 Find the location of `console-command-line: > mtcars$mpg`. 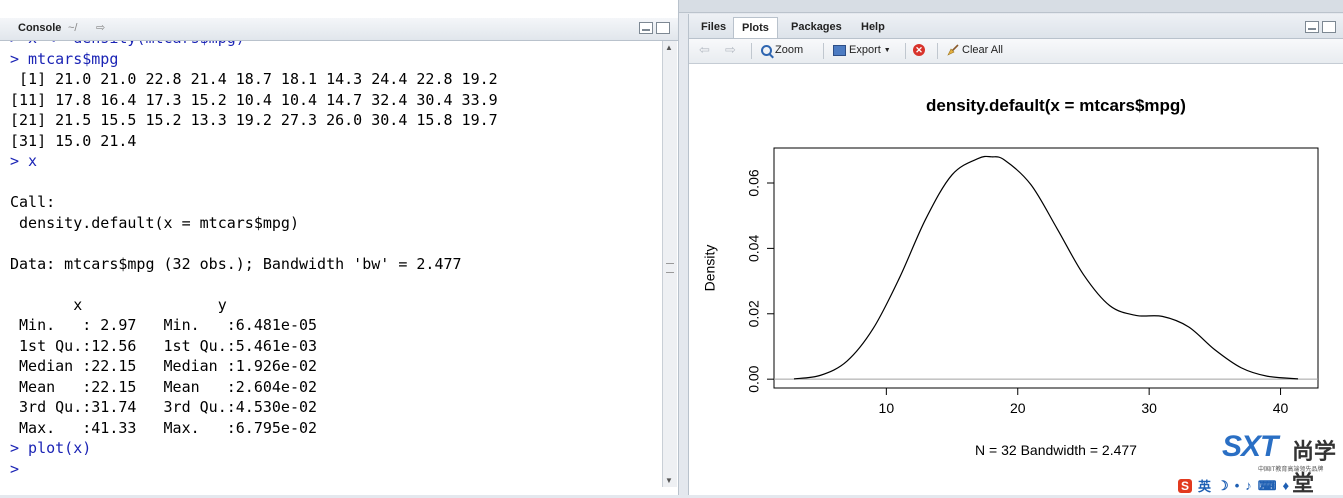

console-command-line: > mtcars$mpg is located at coordinates (64, 58).